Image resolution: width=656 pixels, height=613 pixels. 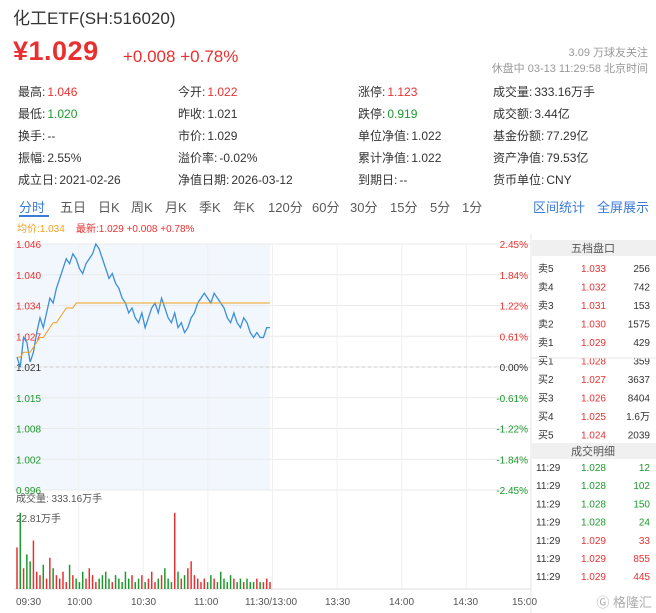 I want to click on y-axis-pct-label: 1.84%, so click(x=514, y=276).